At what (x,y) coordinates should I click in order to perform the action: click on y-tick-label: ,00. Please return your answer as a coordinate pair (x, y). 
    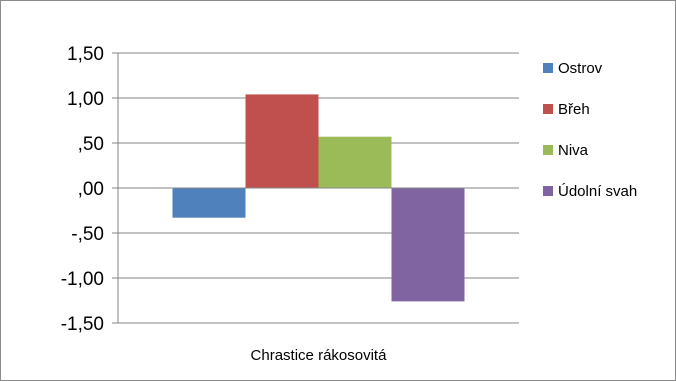
    Looking at the image, I should click on (91, 189).